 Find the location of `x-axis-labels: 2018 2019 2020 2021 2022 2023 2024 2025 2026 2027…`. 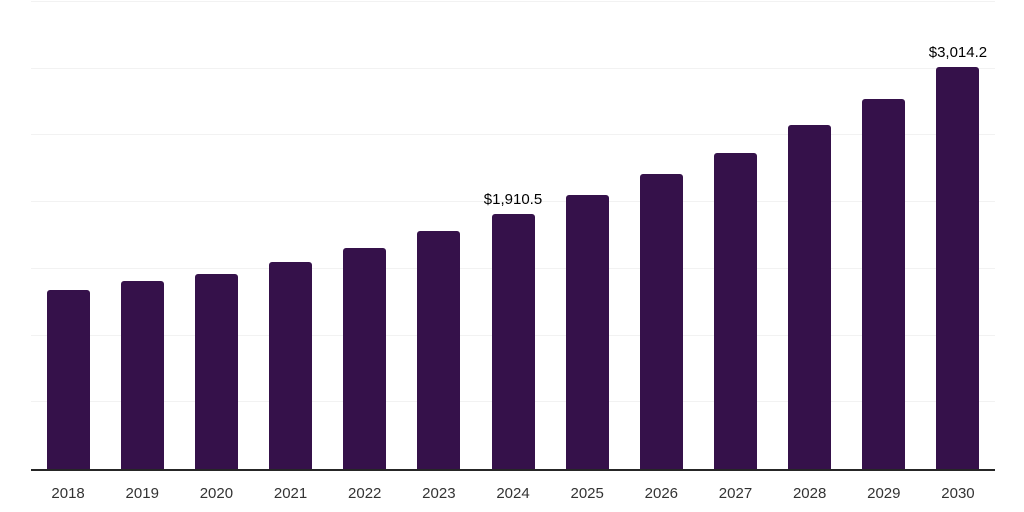

x-axis-labels: 2018 2019 2020 2021 2022 2023 2024 2025 2026 2027… is located at coordinates (513, 493).